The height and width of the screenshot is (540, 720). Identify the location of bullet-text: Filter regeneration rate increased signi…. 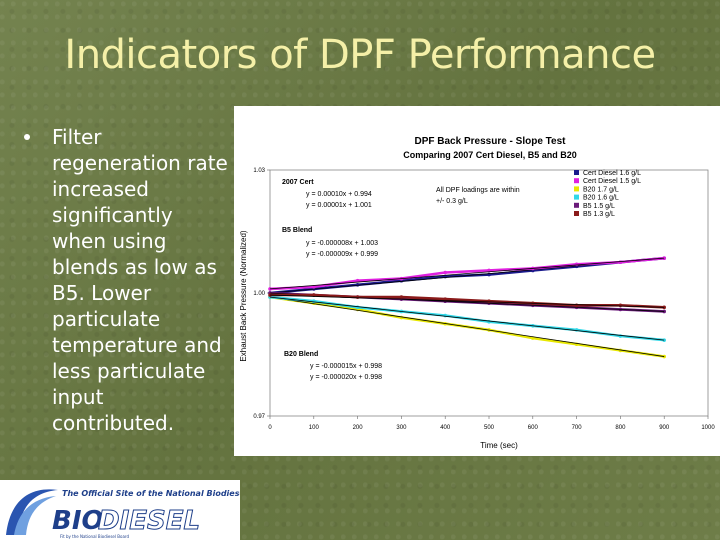
(140, 280).